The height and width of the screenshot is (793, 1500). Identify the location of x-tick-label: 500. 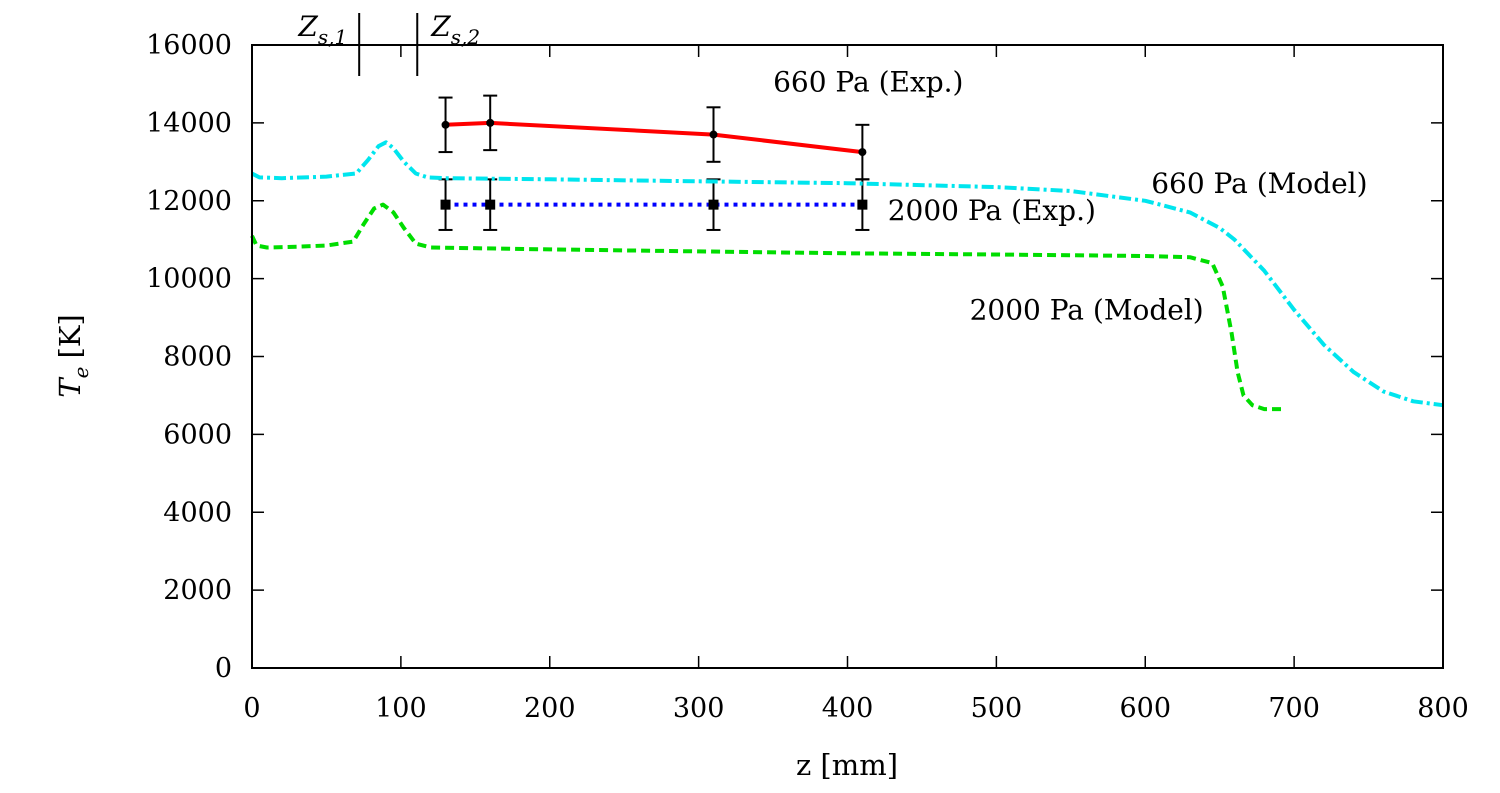
(997, 708).